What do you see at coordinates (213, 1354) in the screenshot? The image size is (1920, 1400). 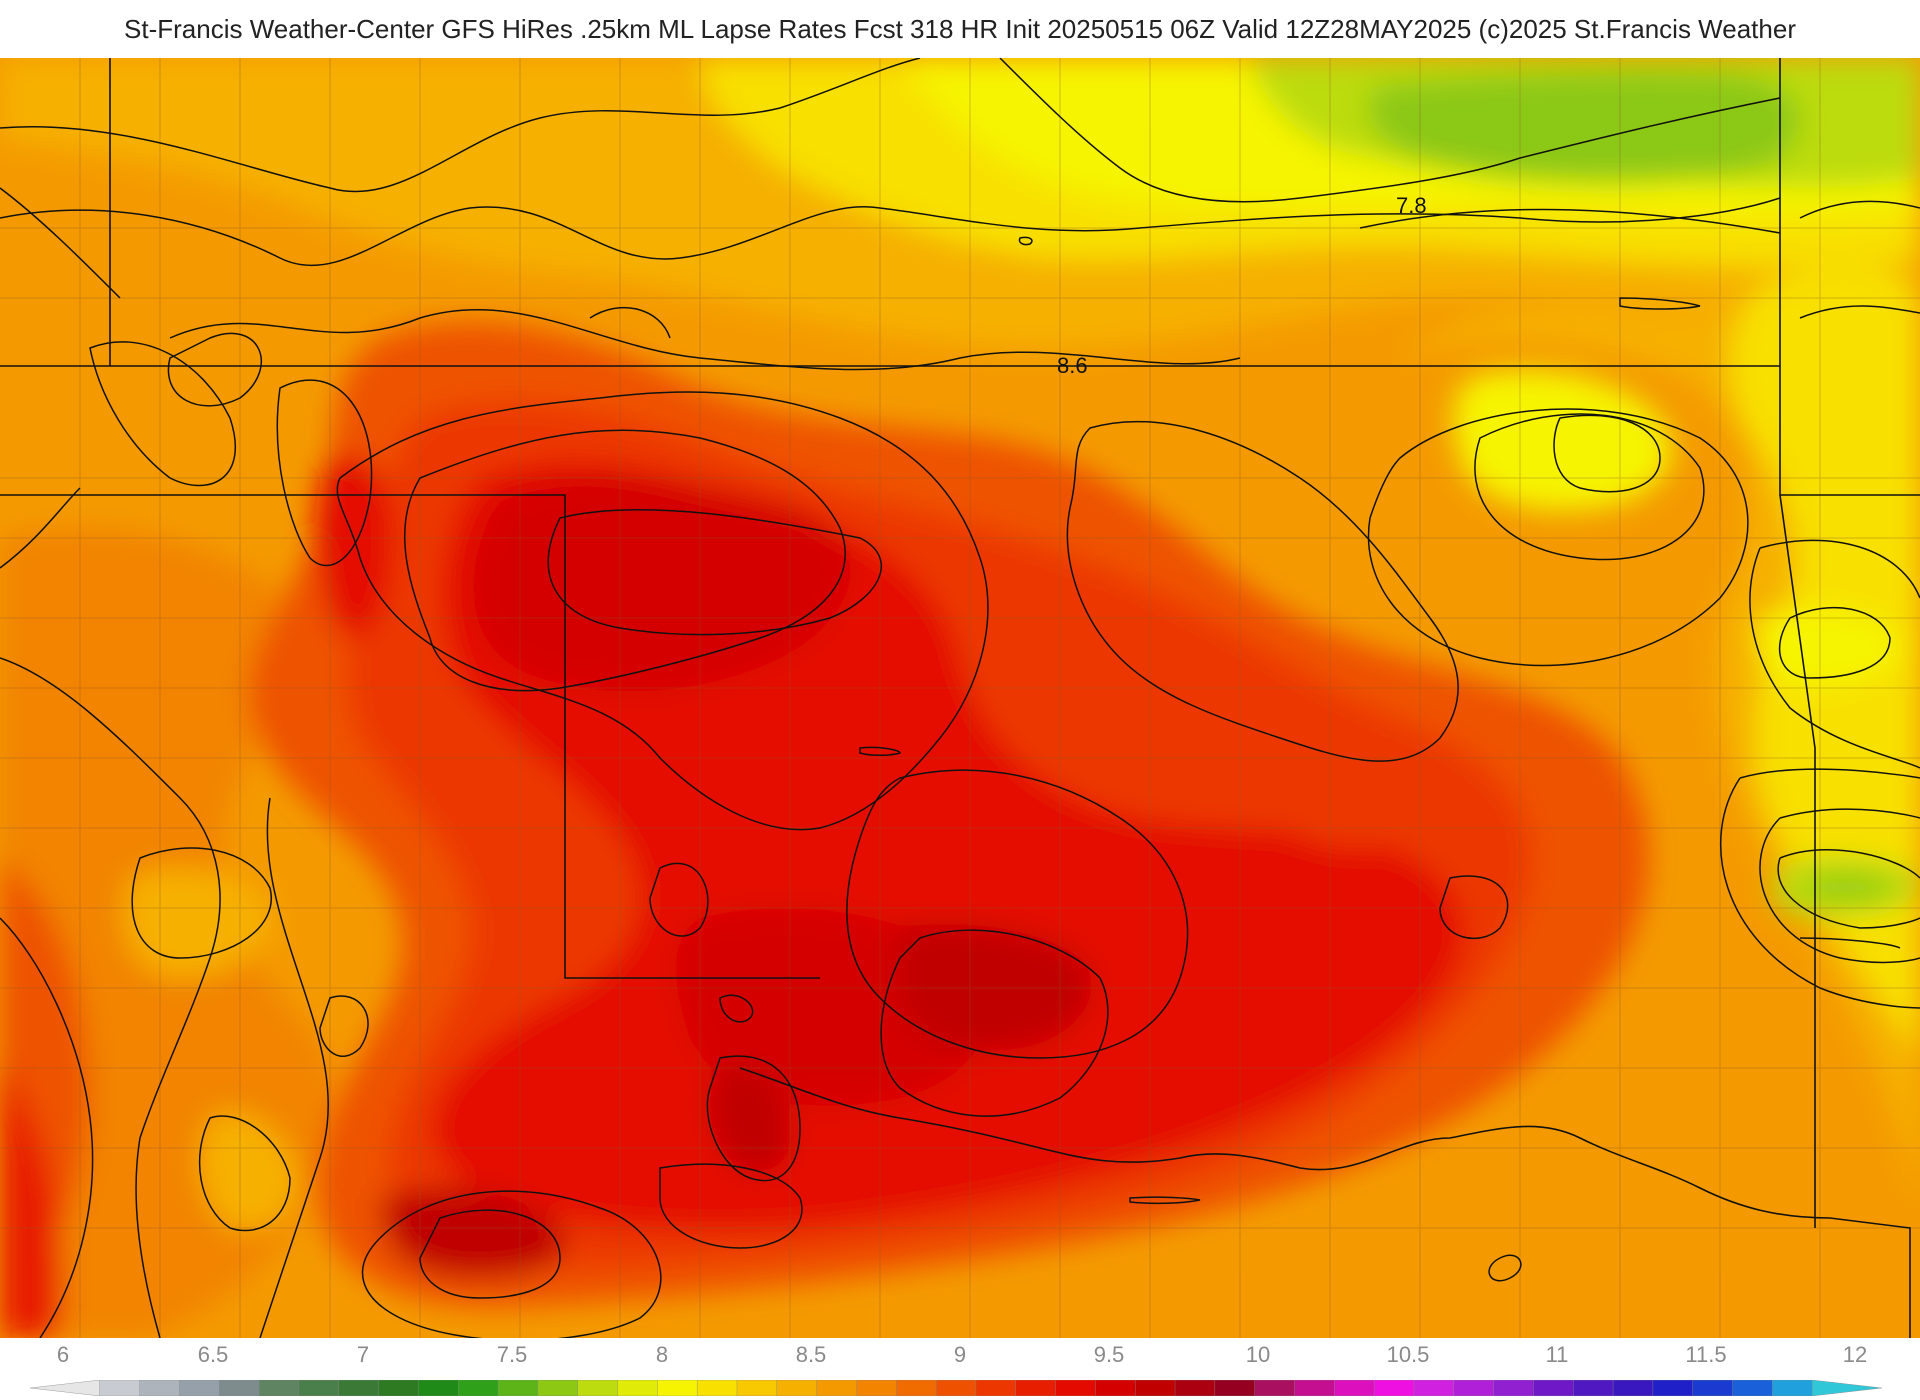 I see `legend-tick: 6.5` at bounding box center [213, 1354].